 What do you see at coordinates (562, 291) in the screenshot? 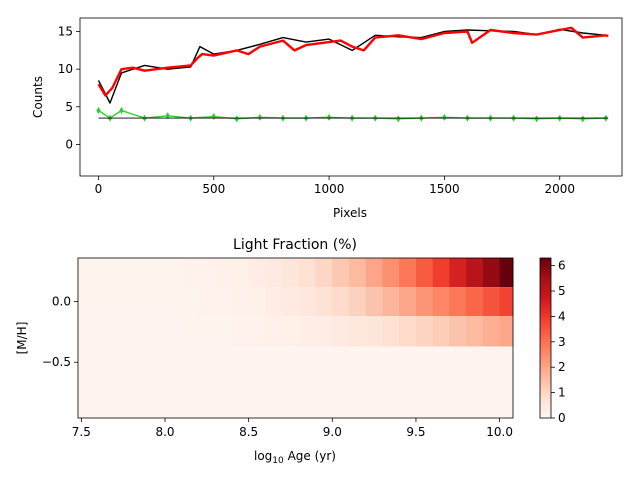
I see `colorbar-tick-label: 5` at bounding box center [562, 291].